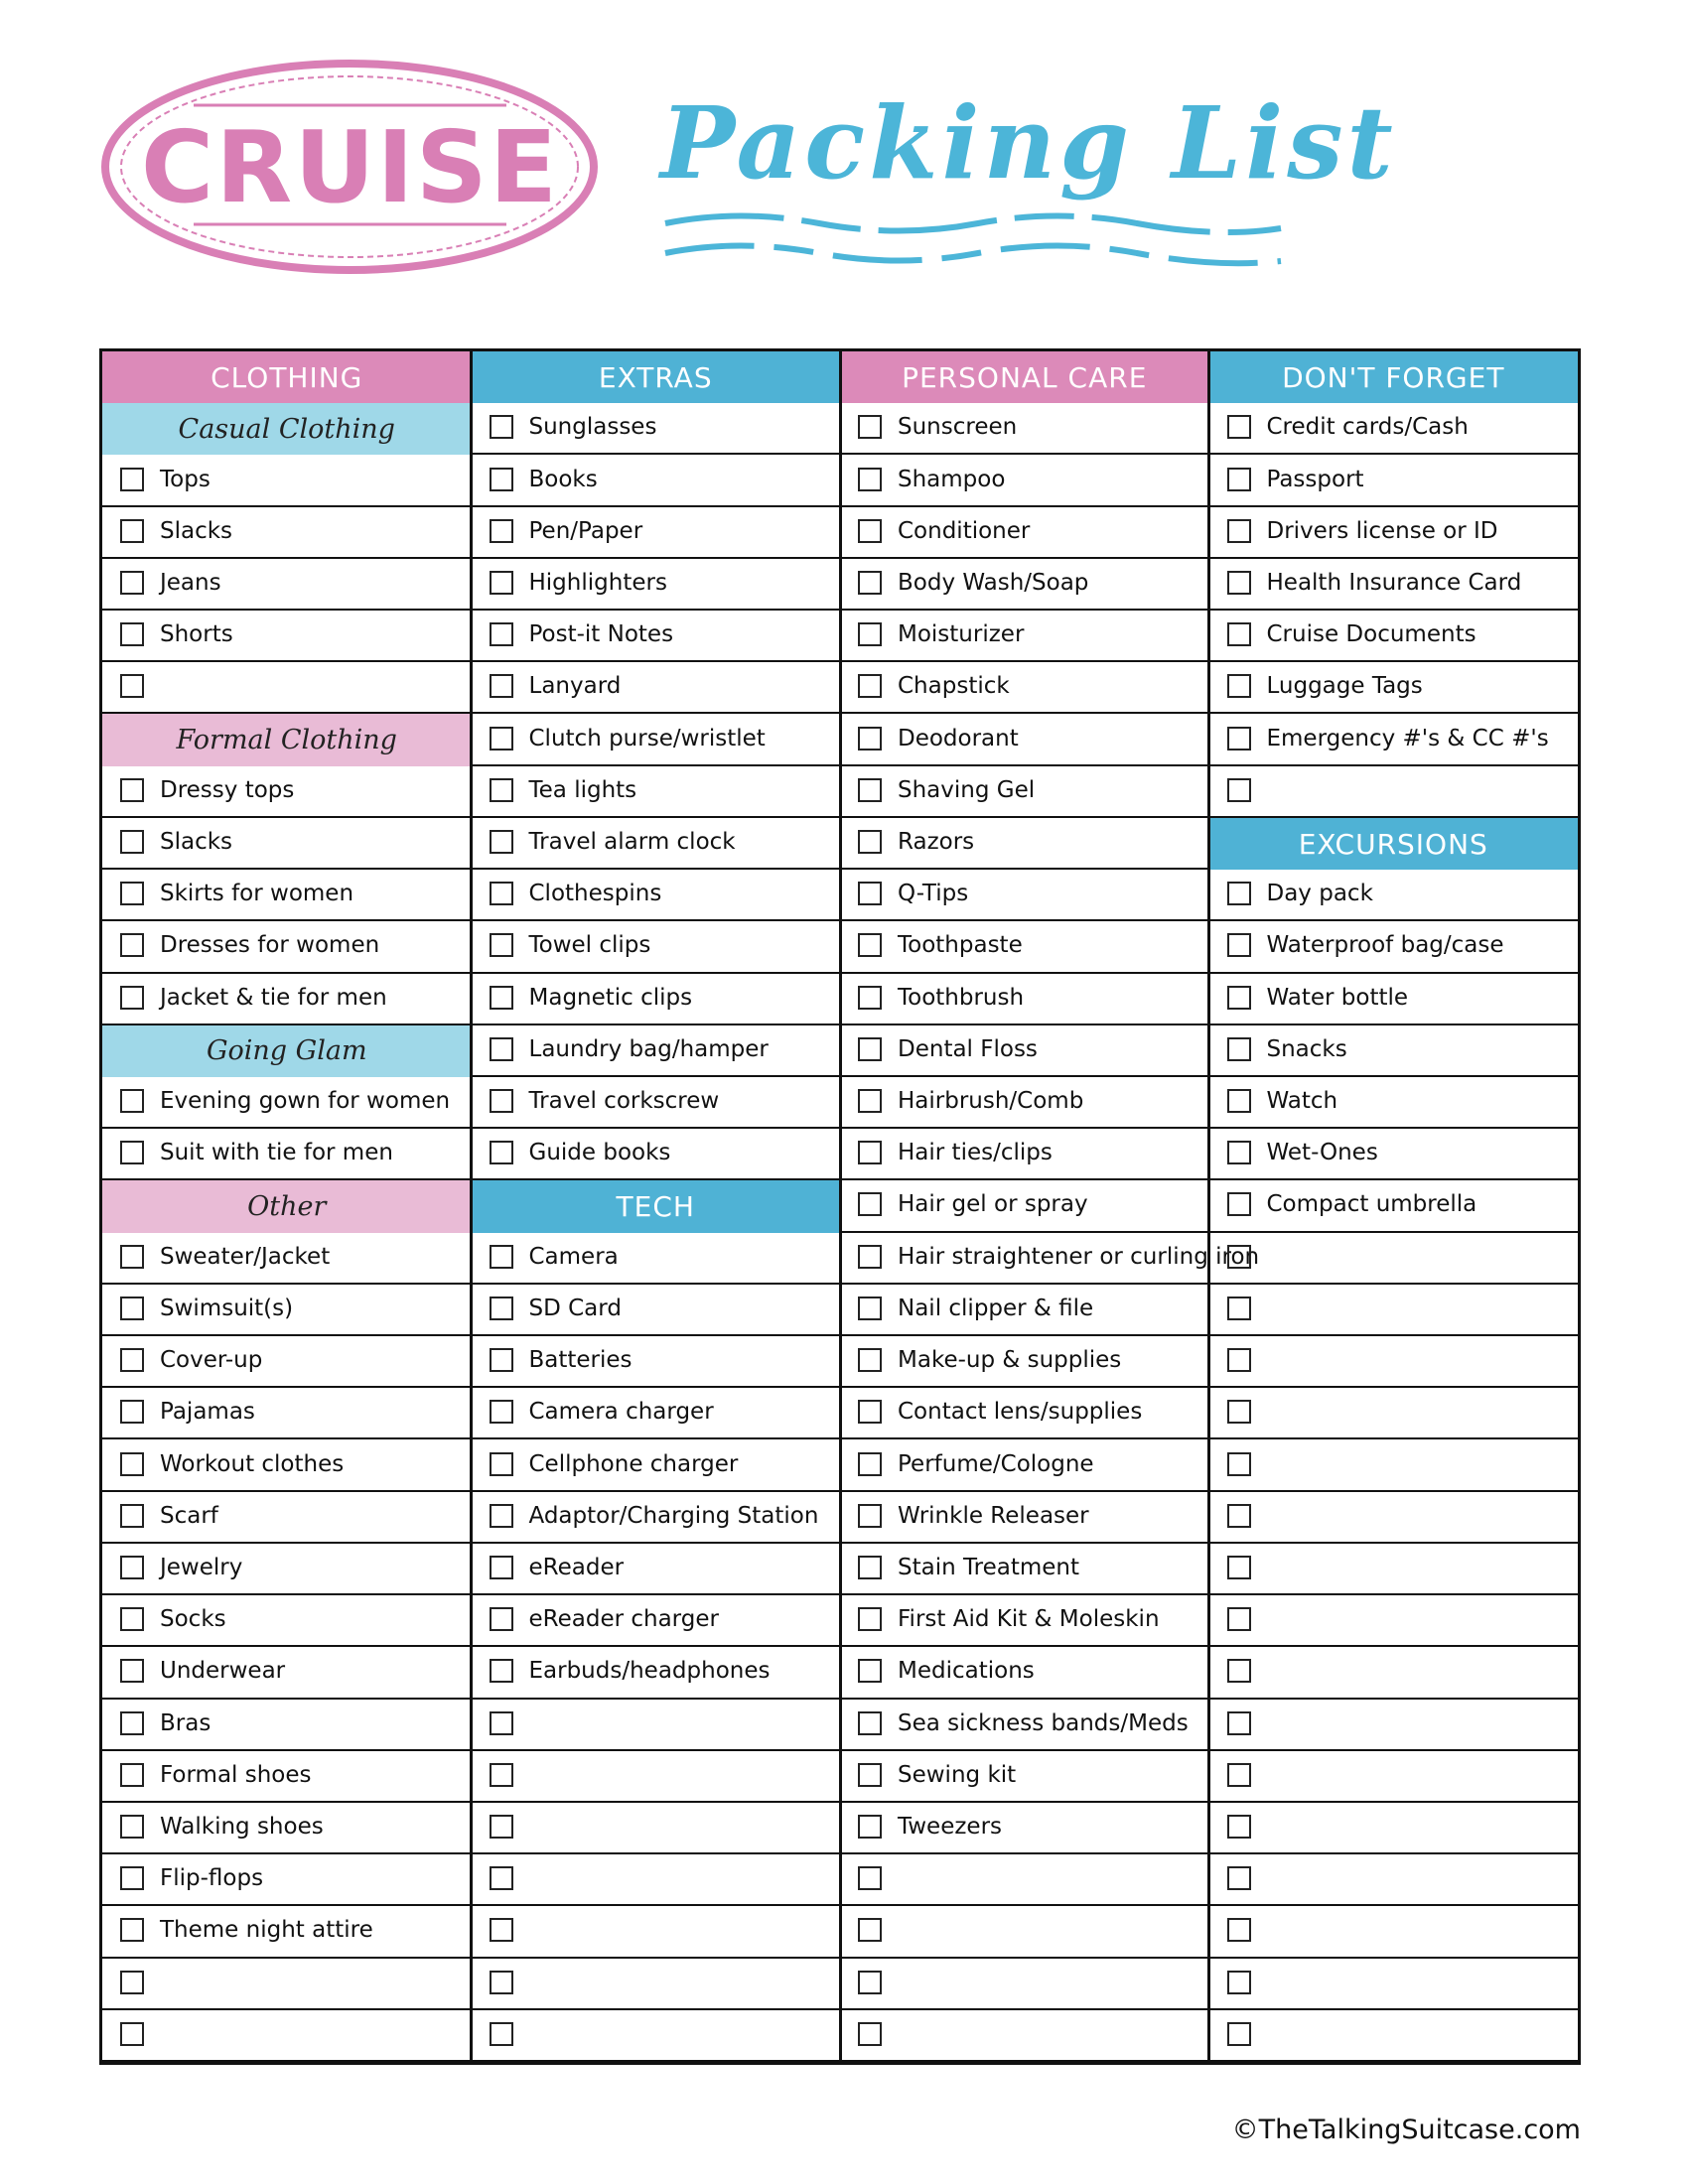 The image size is (1688, 2184). Describe the element at coordinates (245, 1256) in the screenshot. I see `item-label: Sweater/Jacket` at that location.